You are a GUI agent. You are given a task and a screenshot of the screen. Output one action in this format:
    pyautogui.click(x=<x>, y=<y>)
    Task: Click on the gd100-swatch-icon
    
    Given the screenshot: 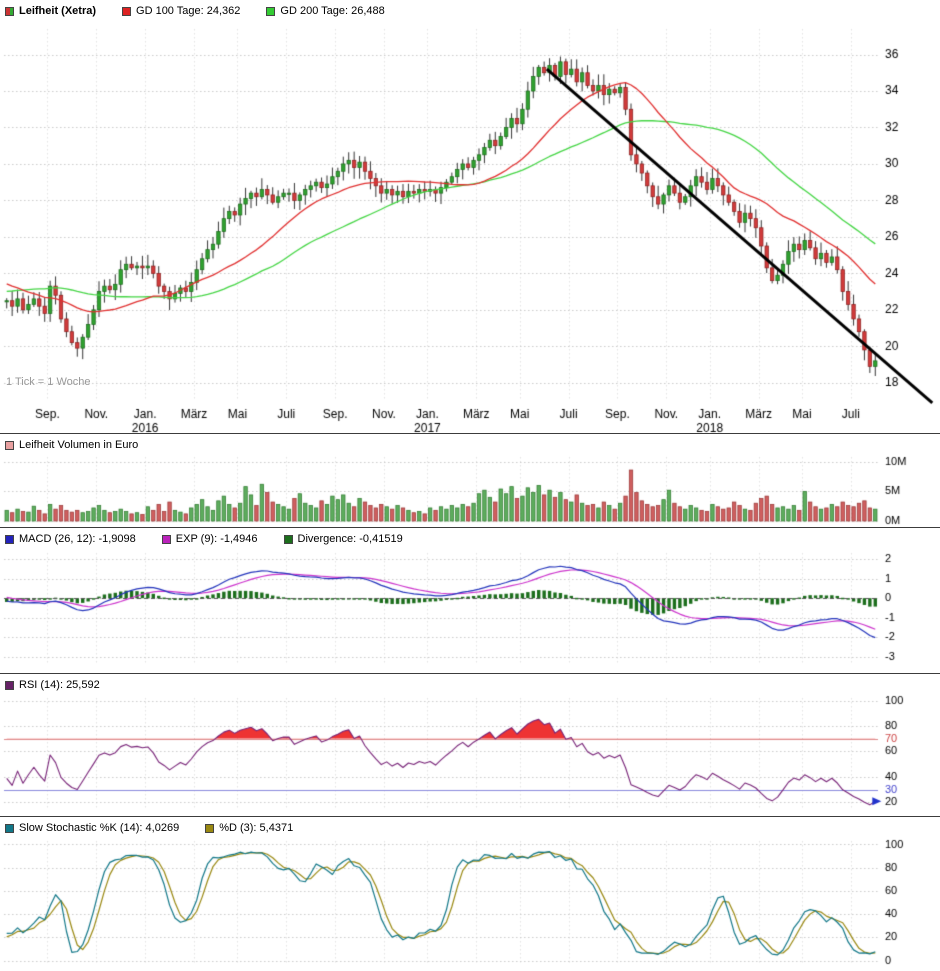 What is the action you would take?
    pyautogui.click(x=127, y=11)
    